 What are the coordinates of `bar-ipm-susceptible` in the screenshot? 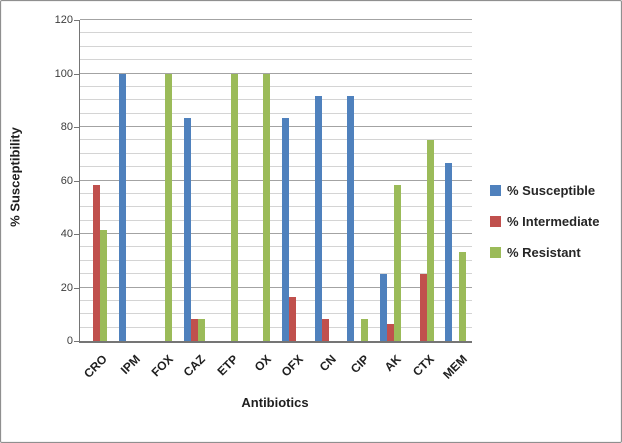 It's located at (122, 207).